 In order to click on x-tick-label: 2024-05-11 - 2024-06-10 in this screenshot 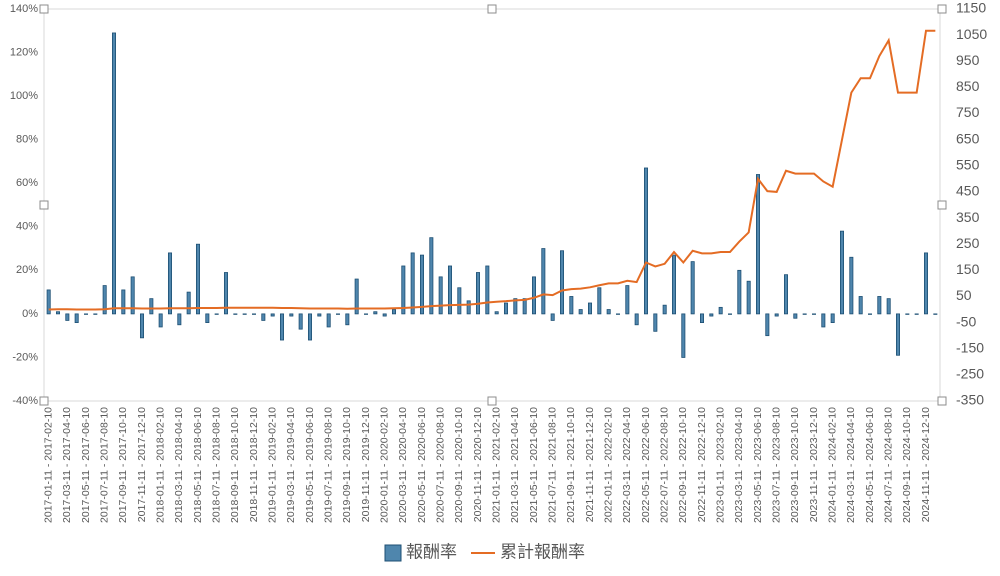, I will do `click(870, 465)`.